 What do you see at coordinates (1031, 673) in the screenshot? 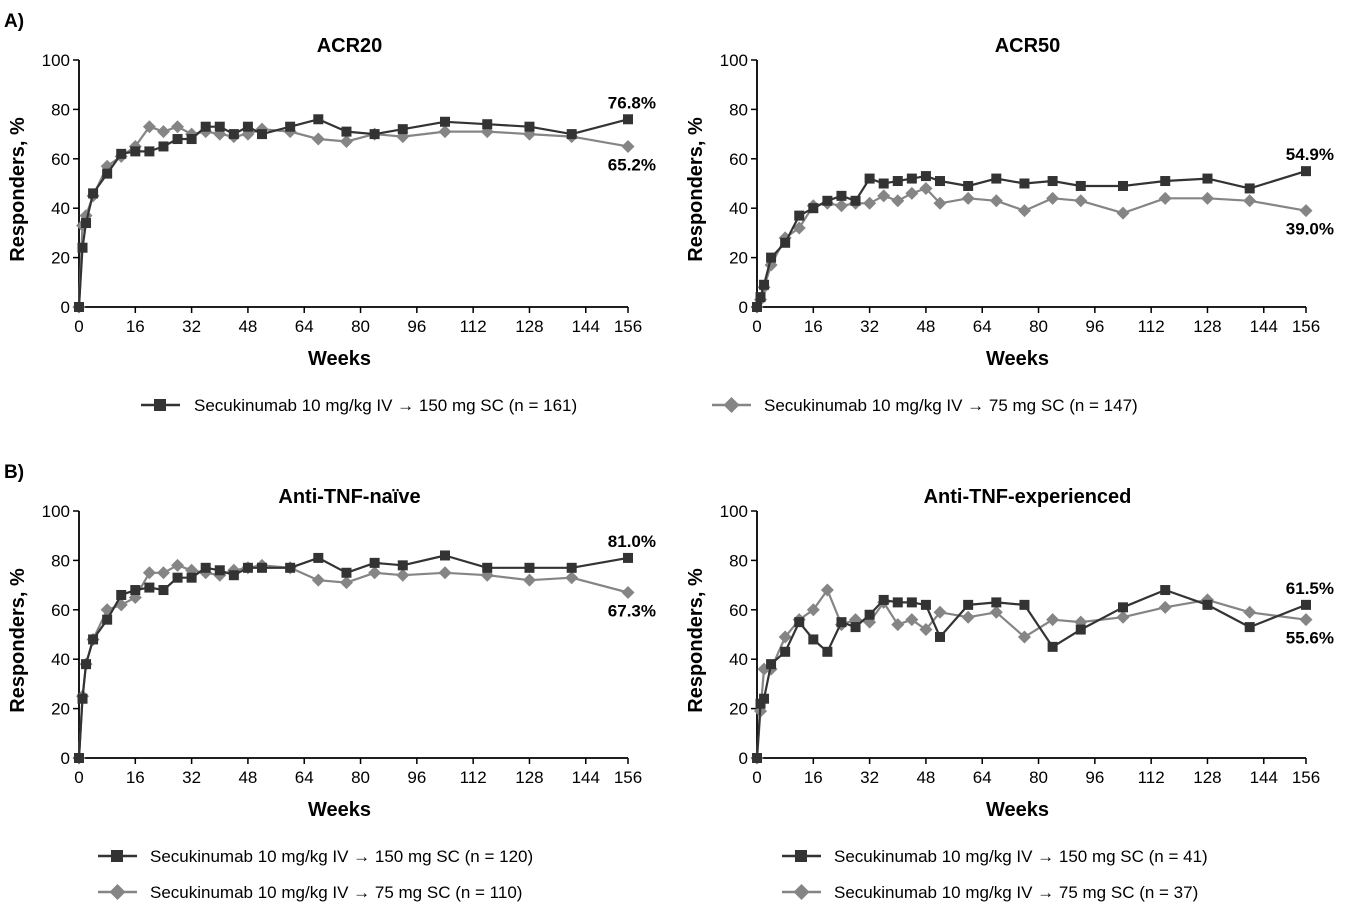
I see `series-line-150mg` at bounding box center [1031, 673].